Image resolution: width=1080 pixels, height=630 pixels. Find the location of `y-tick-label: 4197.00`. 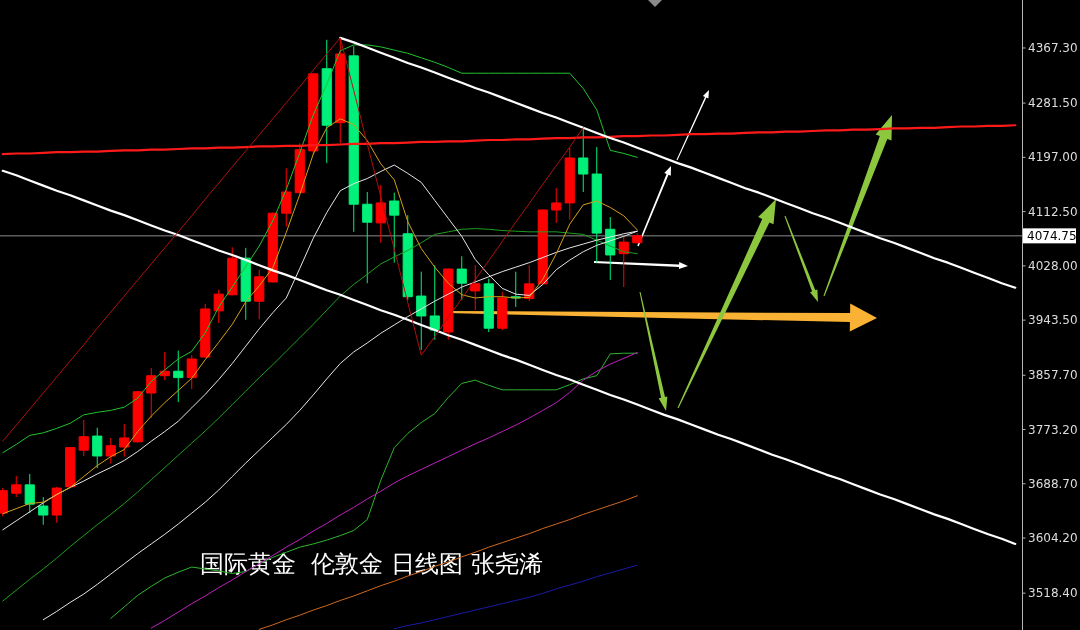

y-tick-label: 4197.00 is located at coordinates (1053, 157).